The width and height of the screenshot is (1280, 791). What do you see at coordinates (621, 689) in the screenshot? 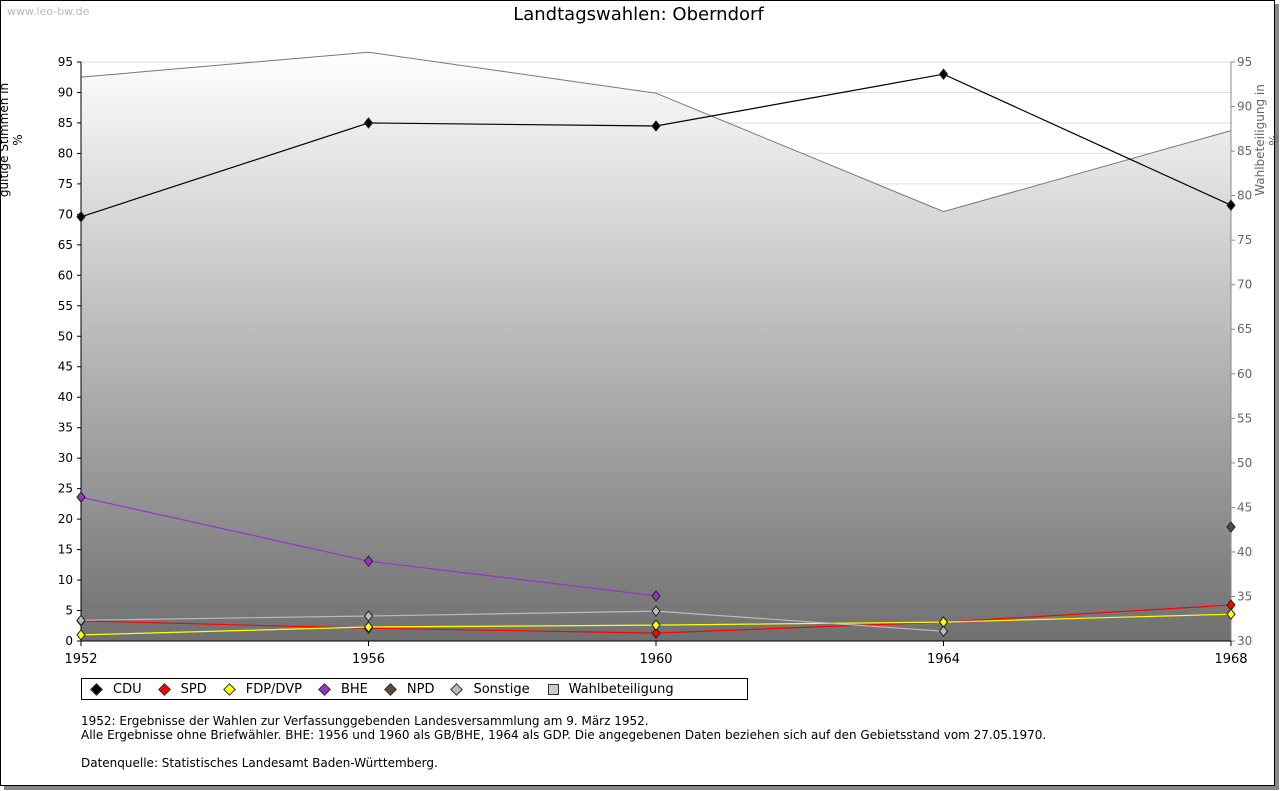
I see `legend-label: Wahlbeteiligung` at bounding box center [621, 689].